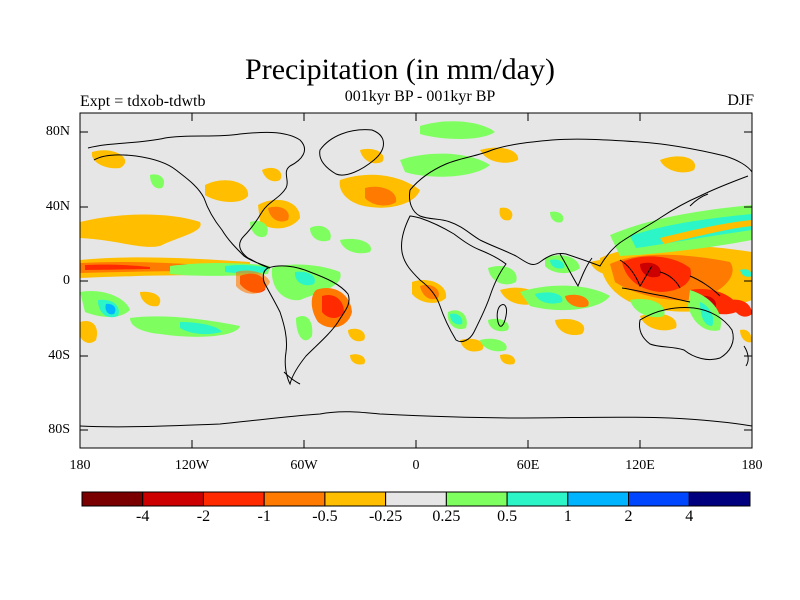 The width and height of the screenshot is (800, 600). What do you see at coordinates (304, 465) in the screenshot?
I see `lon-label-60w: 60W` at bounding box center [304, 465].